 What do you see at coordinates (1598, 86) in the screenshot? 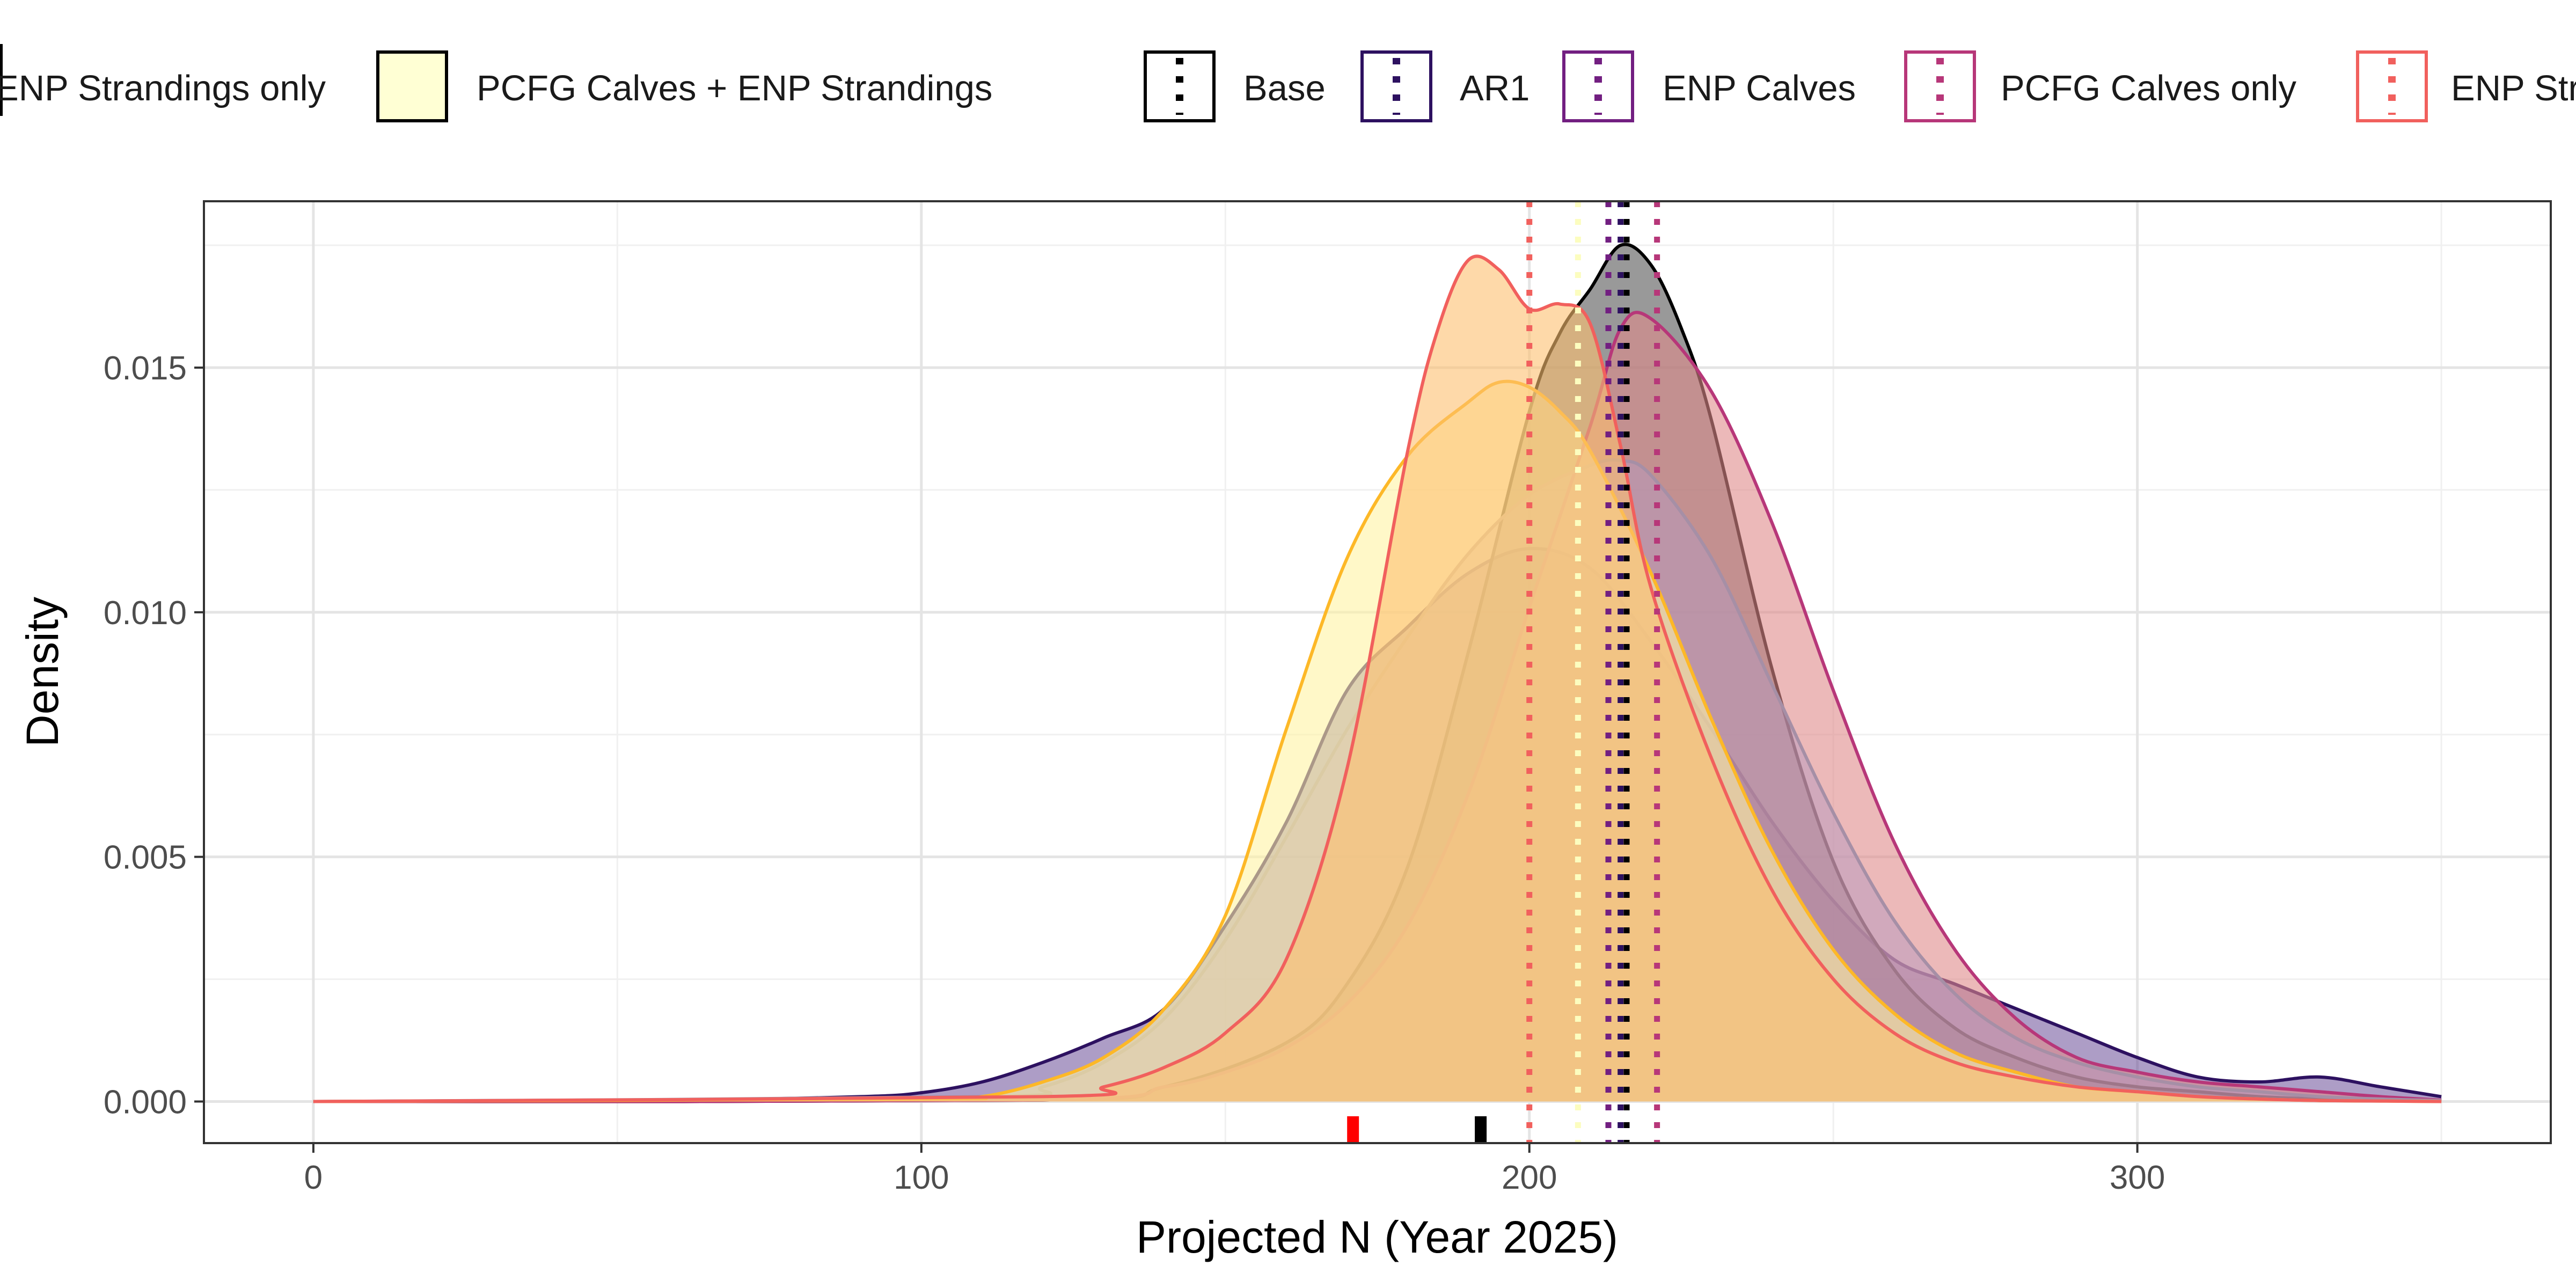
I see `legend-key-enp-calves` at bounding box center [1598, 86].